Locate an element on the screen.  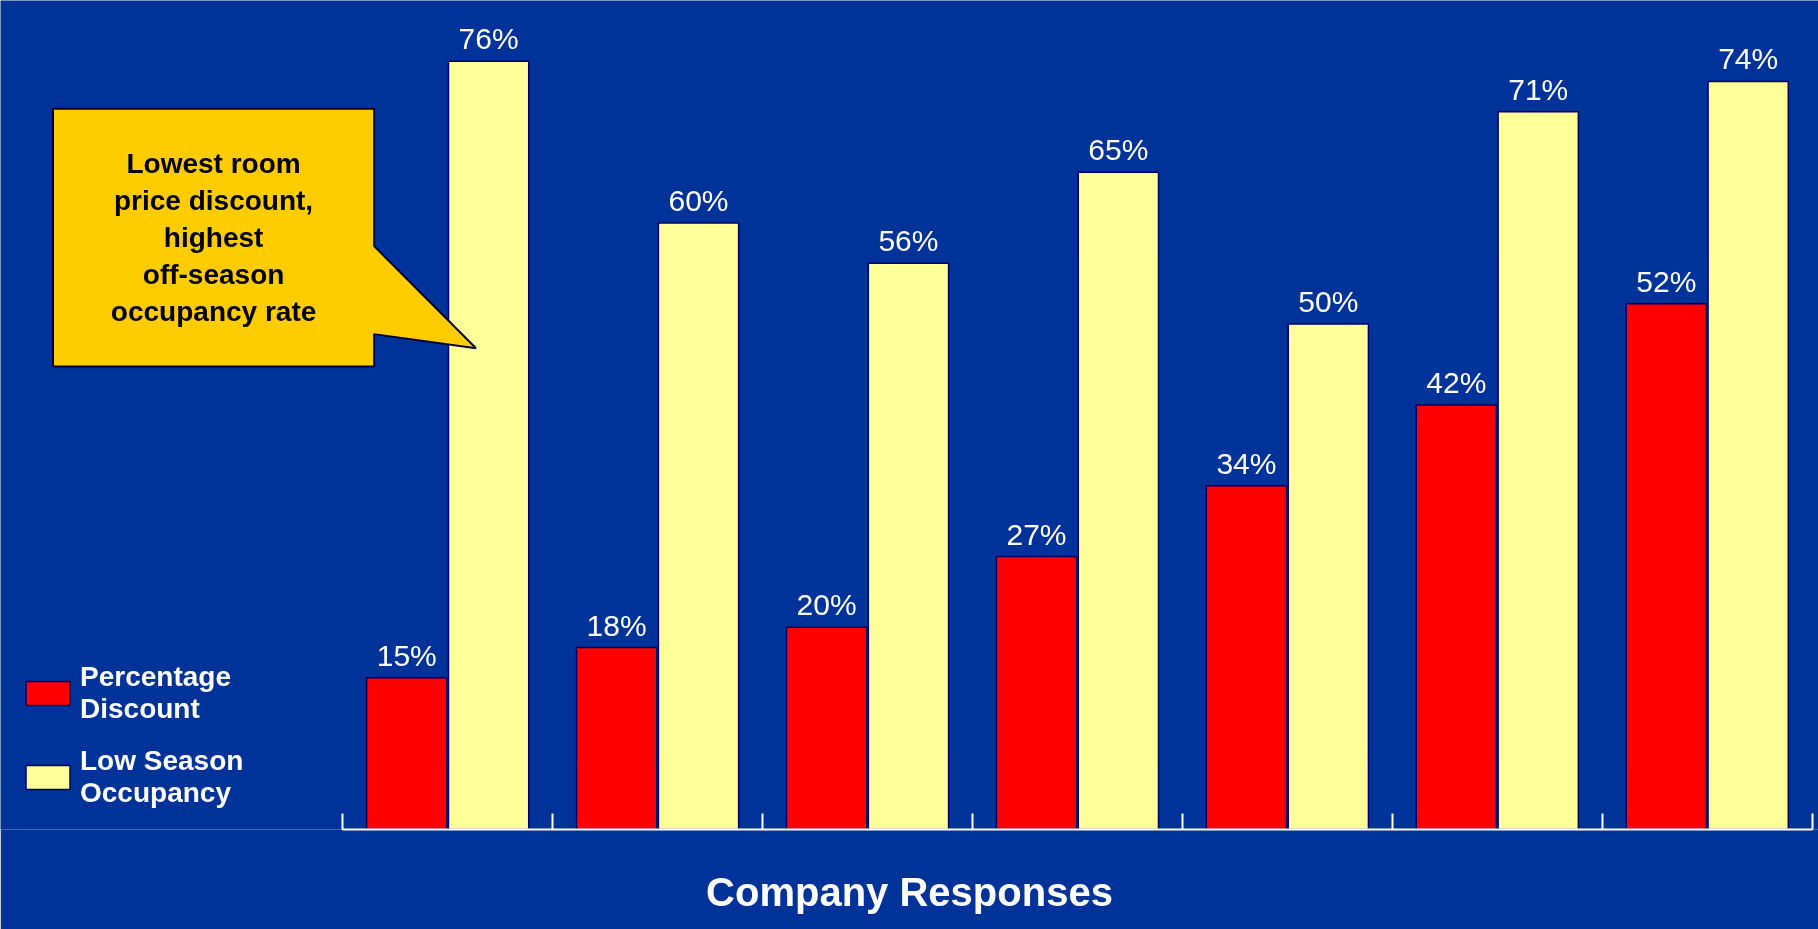
data-label: 50% is located at coordinates (1328, 302).